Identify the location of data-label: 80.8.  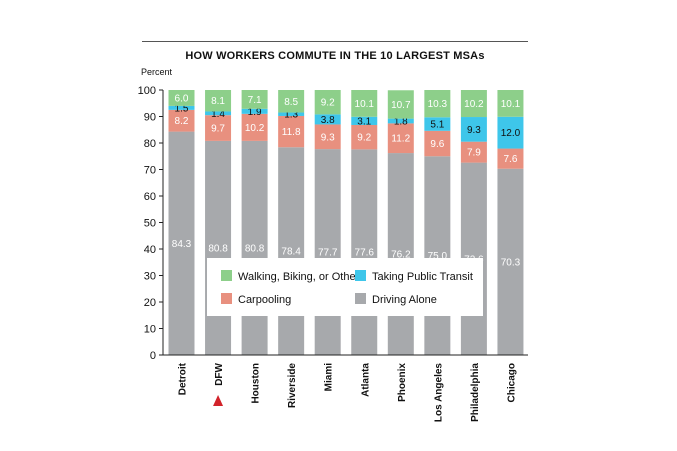
(218, 248).